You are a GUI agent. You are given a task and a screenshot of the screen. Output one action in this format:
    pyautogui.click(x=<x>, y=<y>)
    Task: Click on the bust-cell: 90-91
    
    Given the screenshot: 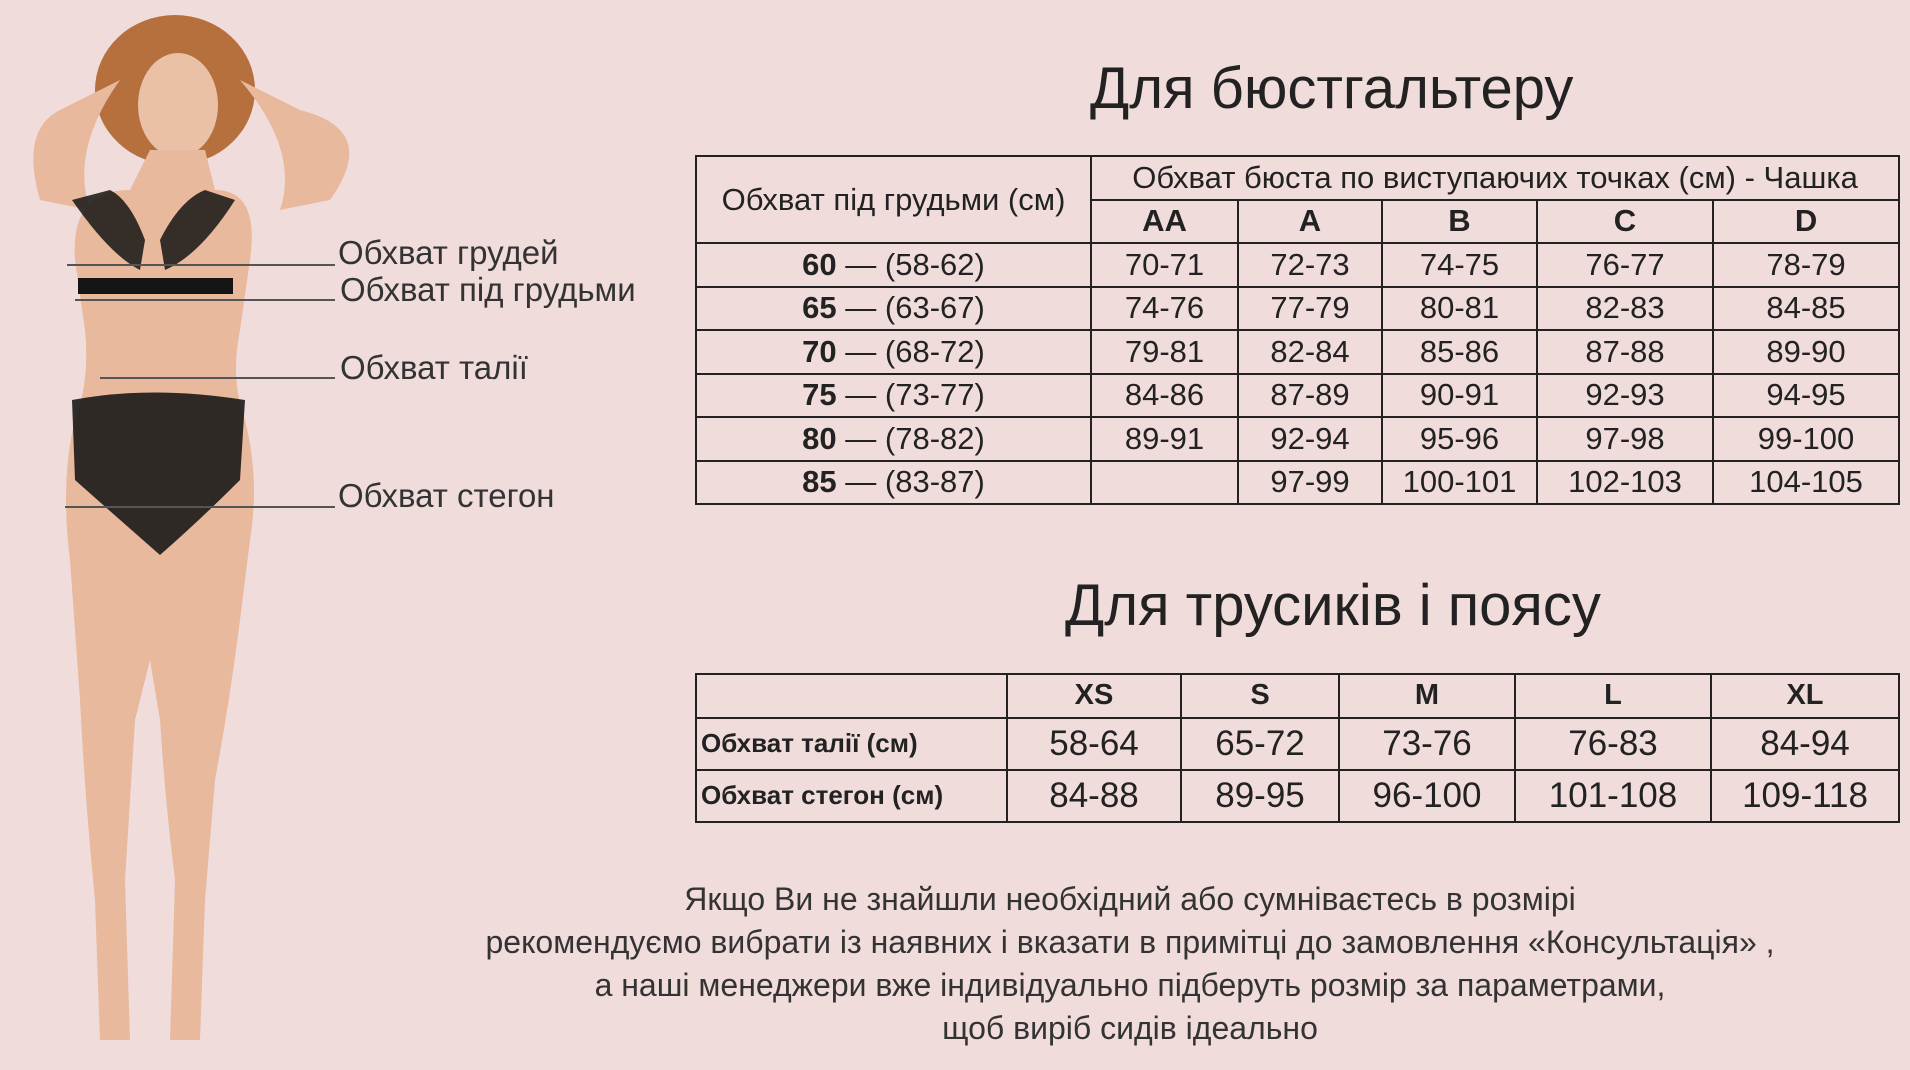 What is the action you would take?
    pyautogui.click(x=1459, y=395)
    